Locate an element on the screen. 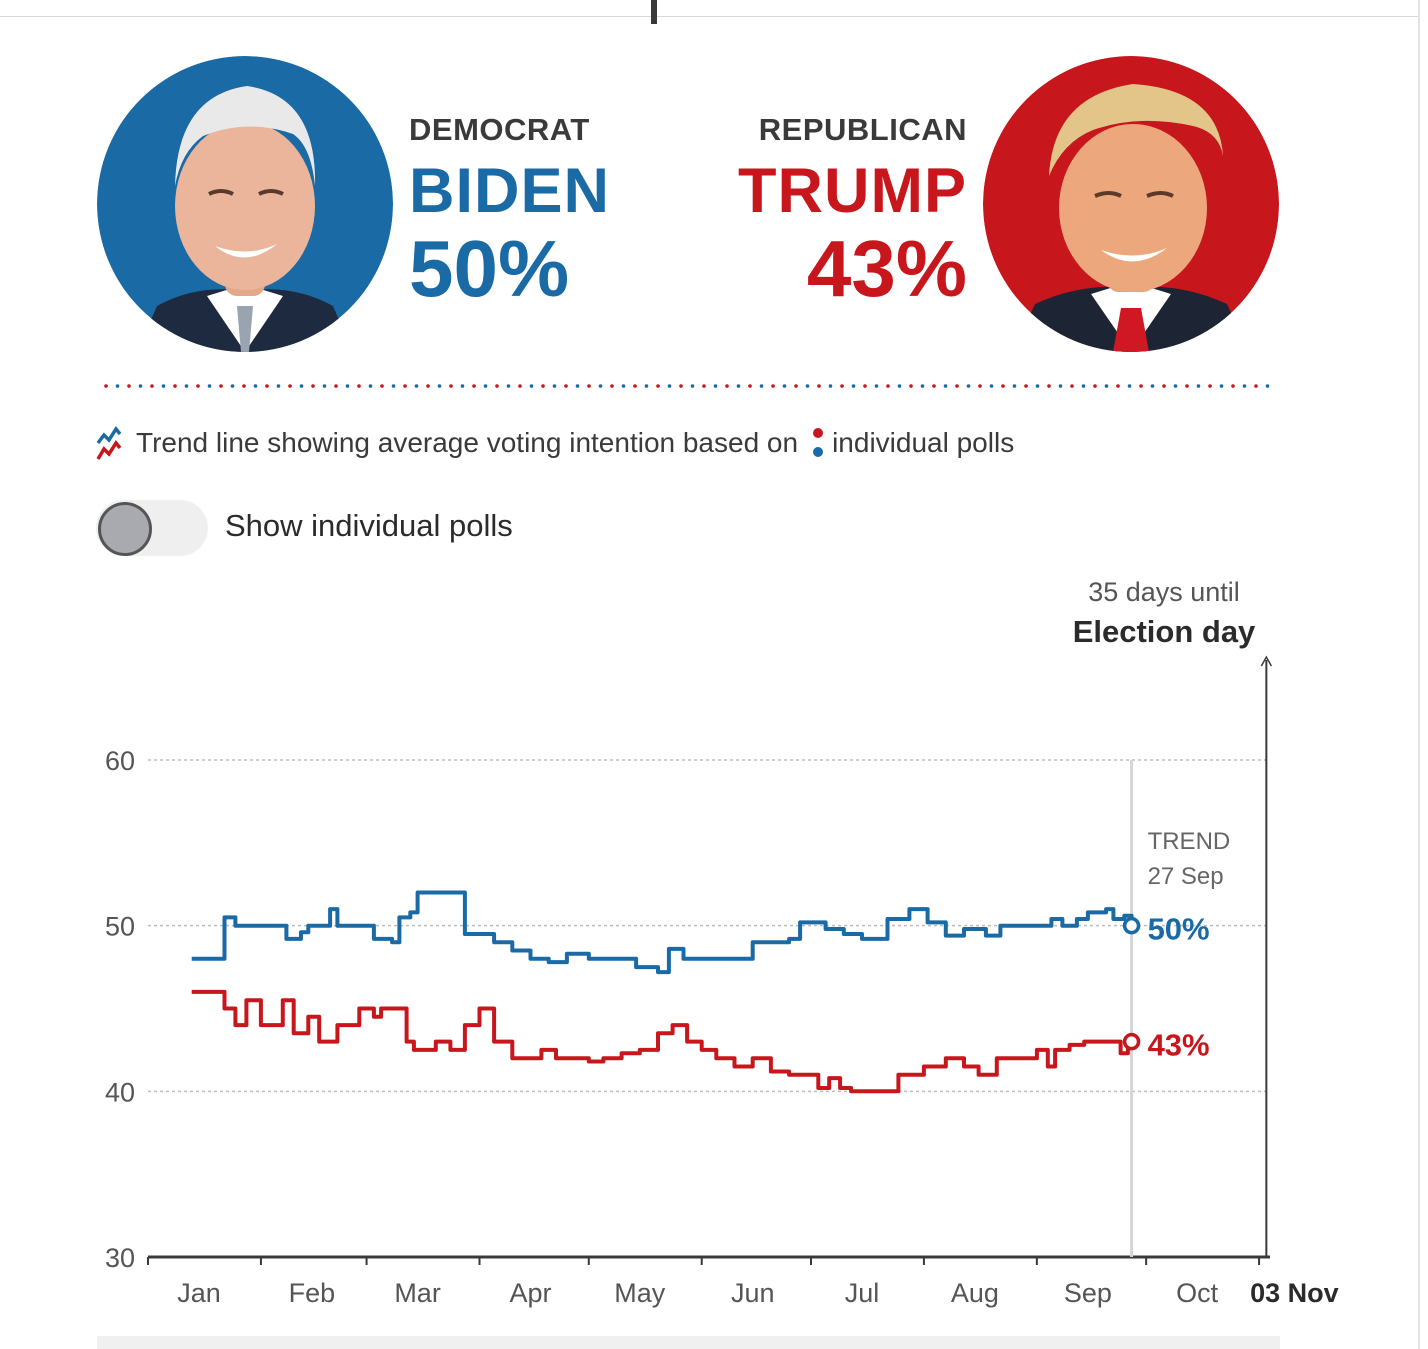 This screenshot has width=1428, height=1349. election-day-label: Election day is located at coordinates (1164, 631).